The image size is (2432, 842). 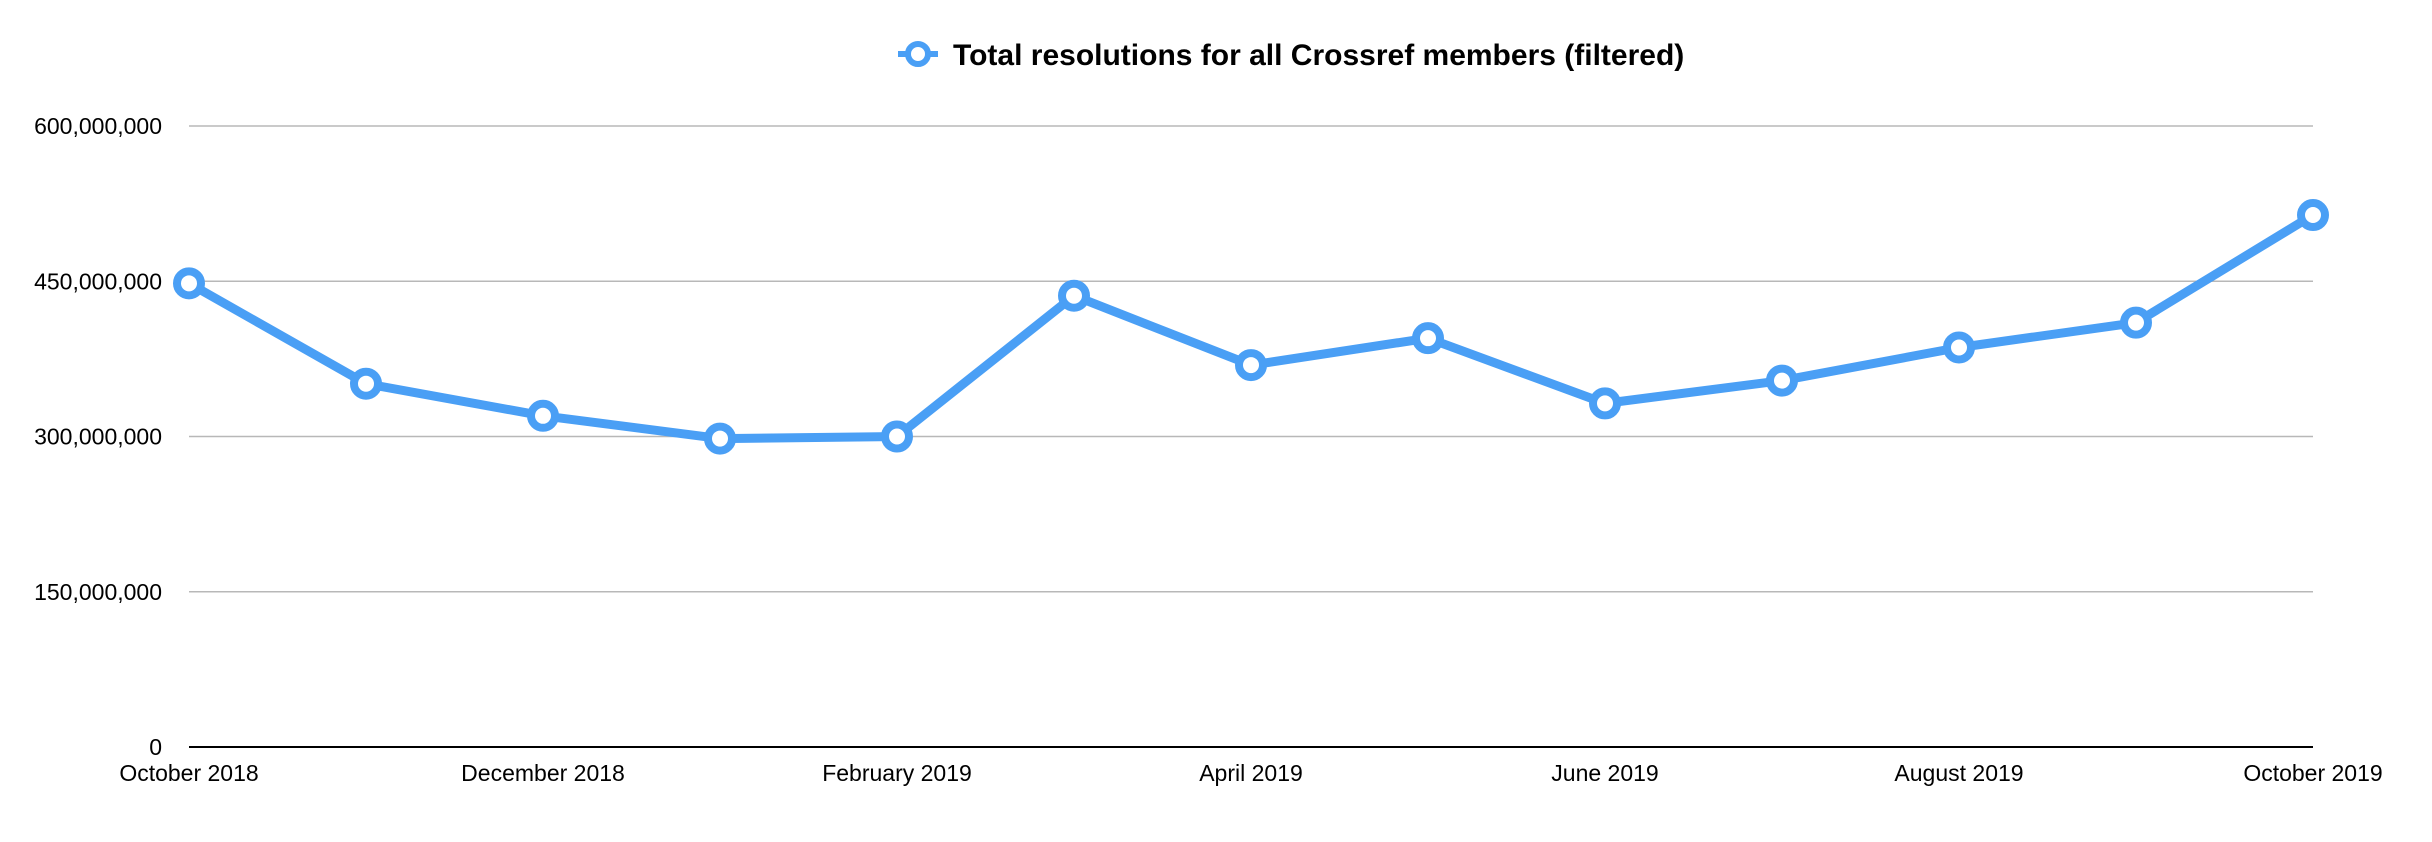 What do you see at coordinates (155, 747) in the screenshot?
I see `y-tick-label: 0` at bounding box center [155, 747].